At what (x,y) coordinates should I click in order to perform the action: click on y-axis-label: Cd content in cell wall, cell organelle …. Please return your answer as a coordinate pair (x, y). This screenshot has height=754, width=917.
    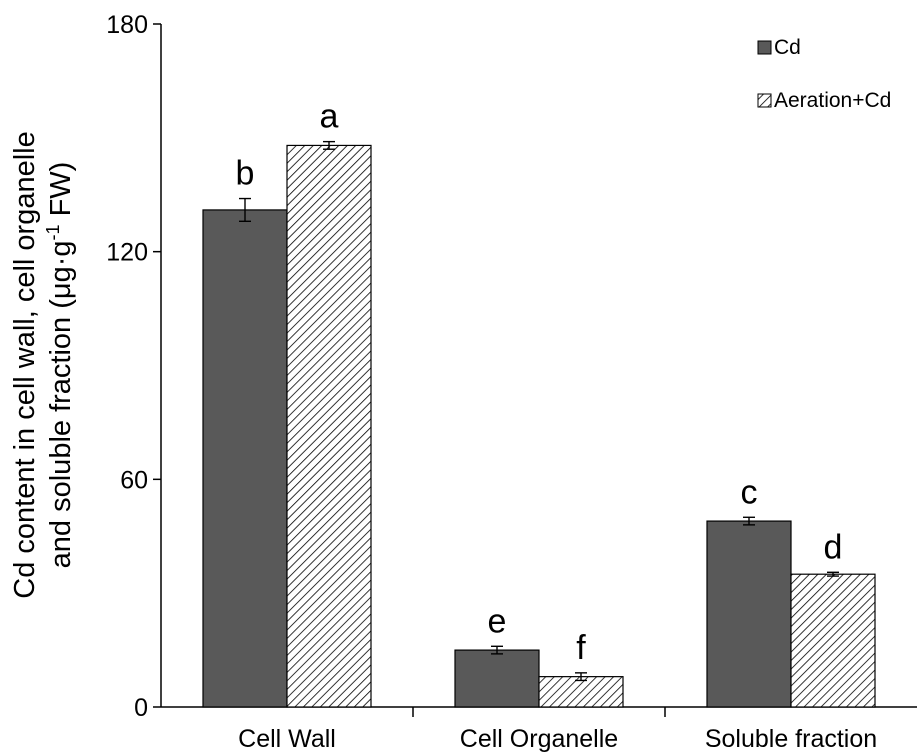
    Looking at the image, I should click on (43, 364).